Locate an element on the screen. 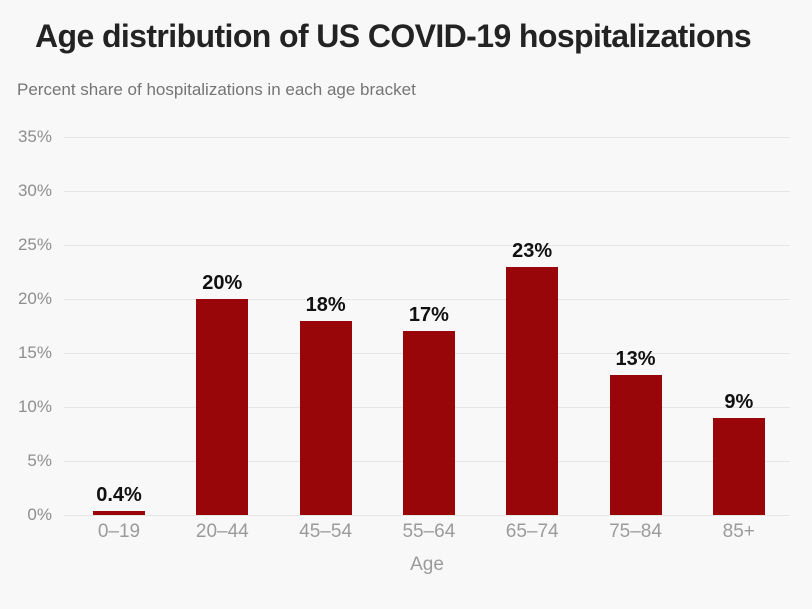 The height and width of the screenshot is (609, 812). x-axis-tick-label: 55–64 is located at coordinates (429, 531).